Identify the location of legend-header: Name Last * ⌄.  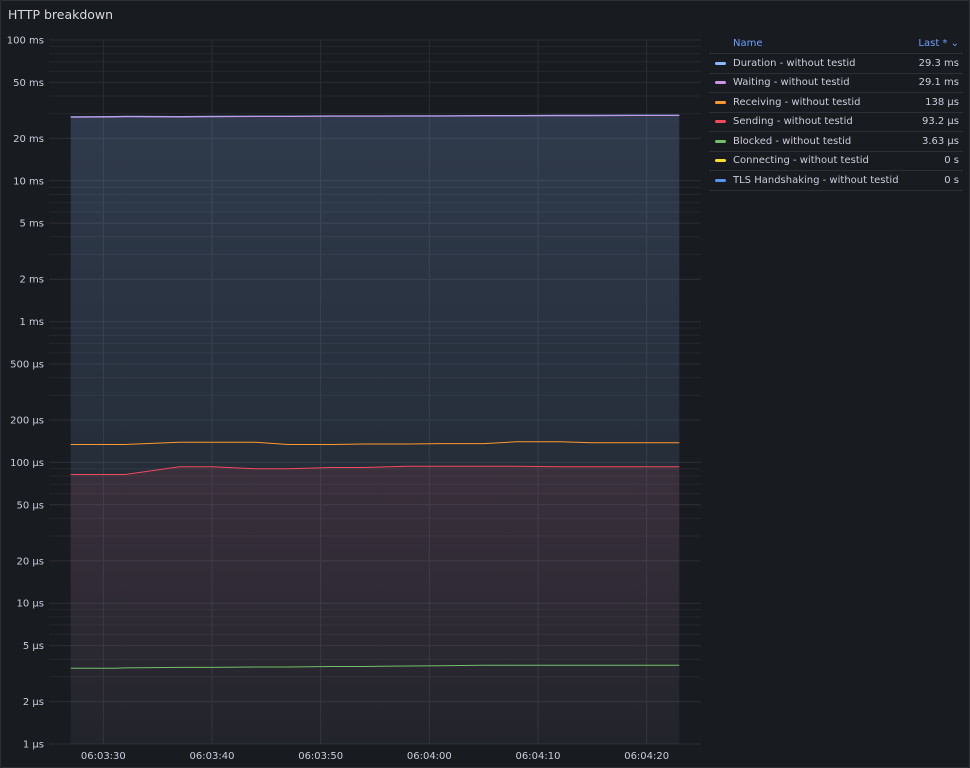
(836, 43).